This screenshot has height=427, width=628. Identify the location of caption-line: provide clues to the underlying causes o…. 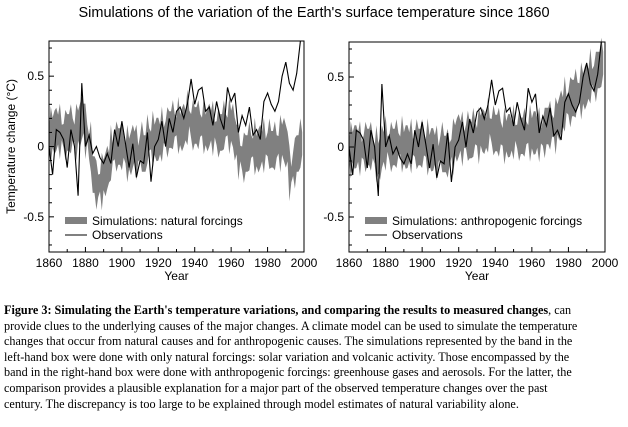
(291, 325).